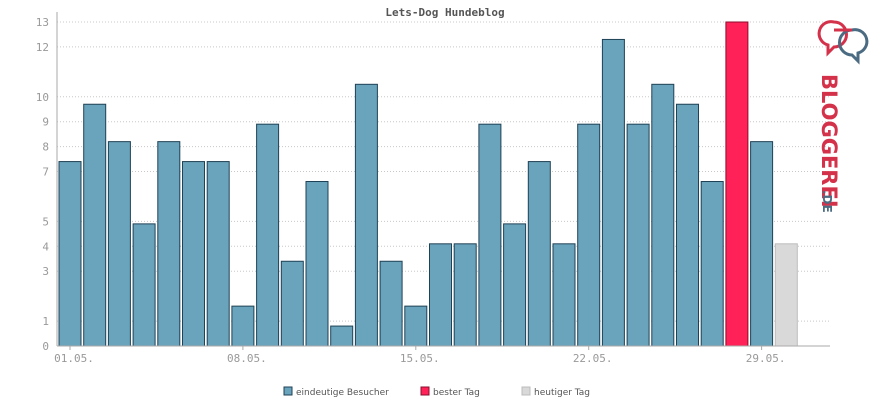 This screenshot has width=870, height=400. Describe the element at coordinates (766, 358) in the screenshot. I see `x-tick-label: 29.05.` at that location.